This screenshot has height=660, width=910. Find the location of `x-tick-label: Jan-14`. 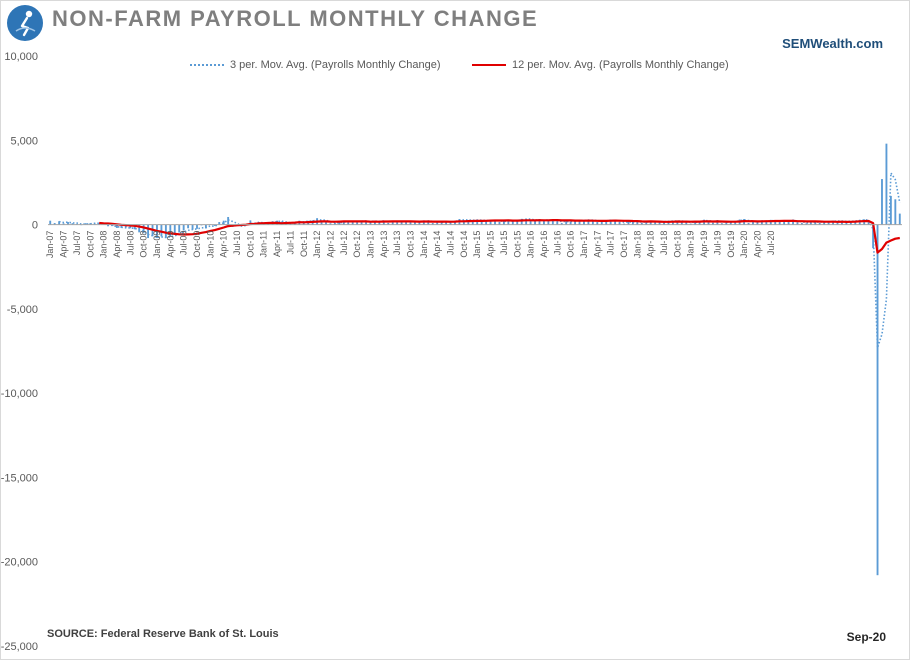

x-tick-label: Jan-14 is located at coordinates (424, 245).